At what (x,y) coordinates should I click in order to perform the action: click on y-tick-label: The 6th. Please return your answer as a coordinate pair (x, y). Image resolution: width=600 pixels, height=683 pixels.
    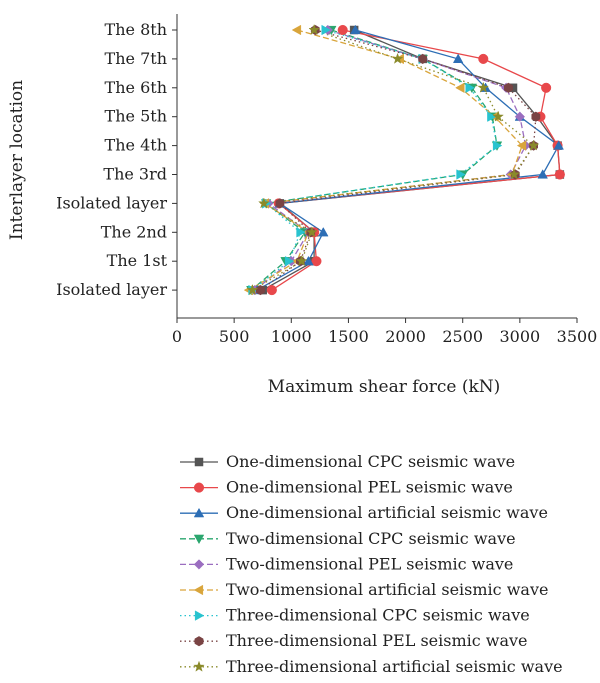
    Looking at the image, I should click on (136, 87).